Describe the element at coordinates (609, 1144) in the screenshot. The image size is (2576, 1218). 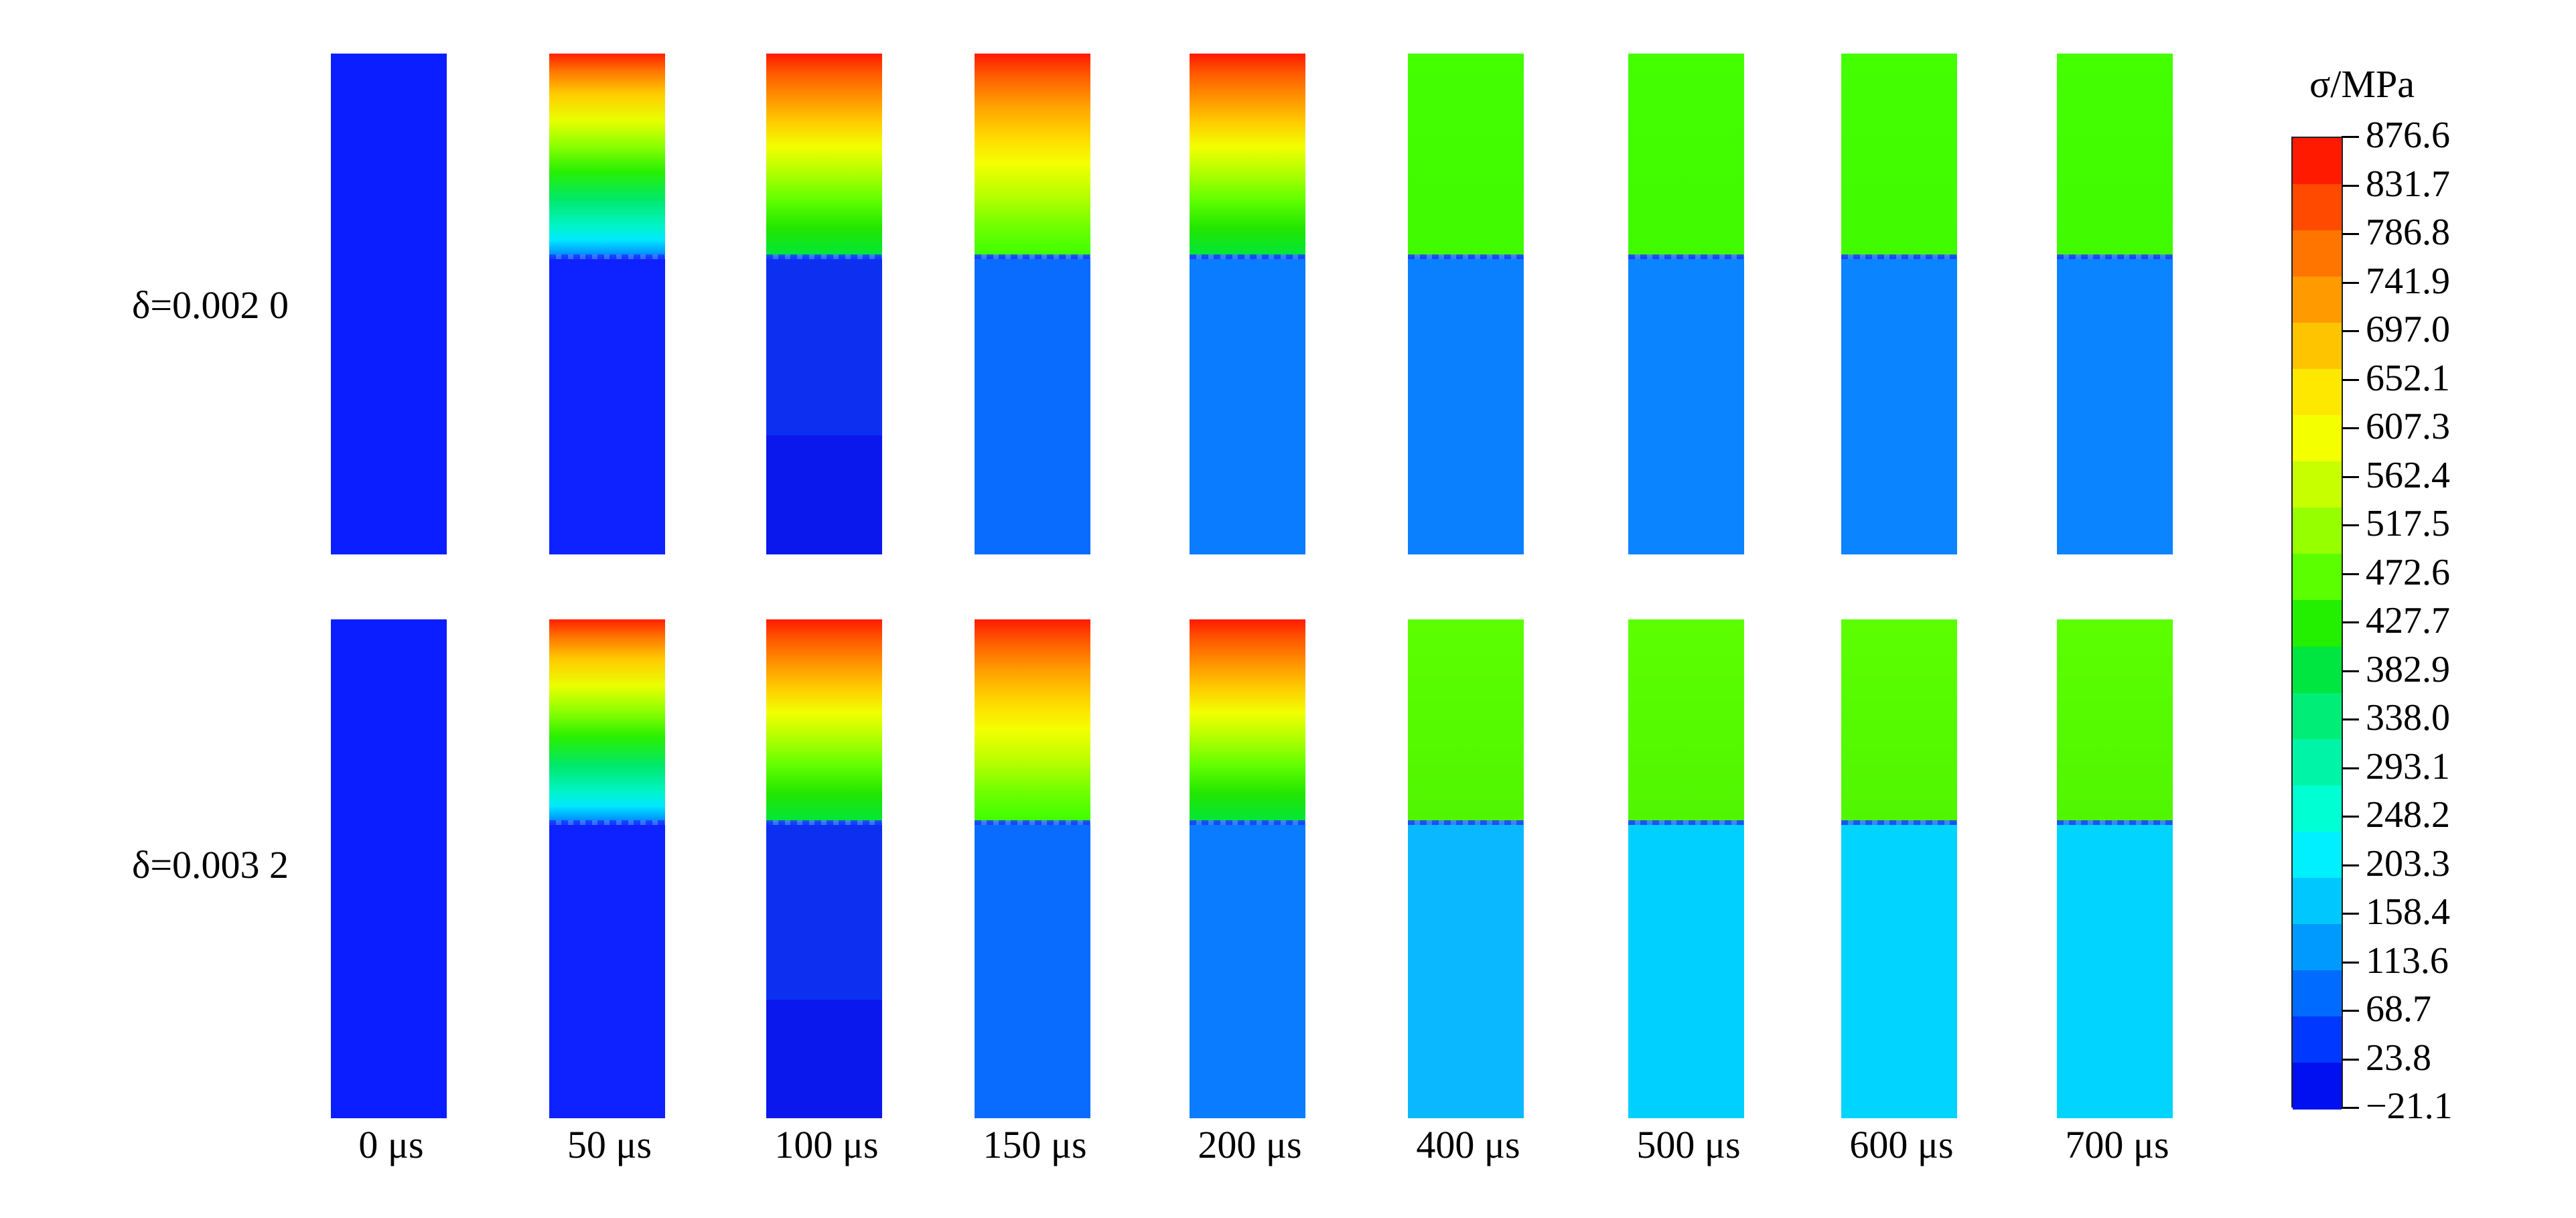
I see `time-label-50: 50 μs` at that location.